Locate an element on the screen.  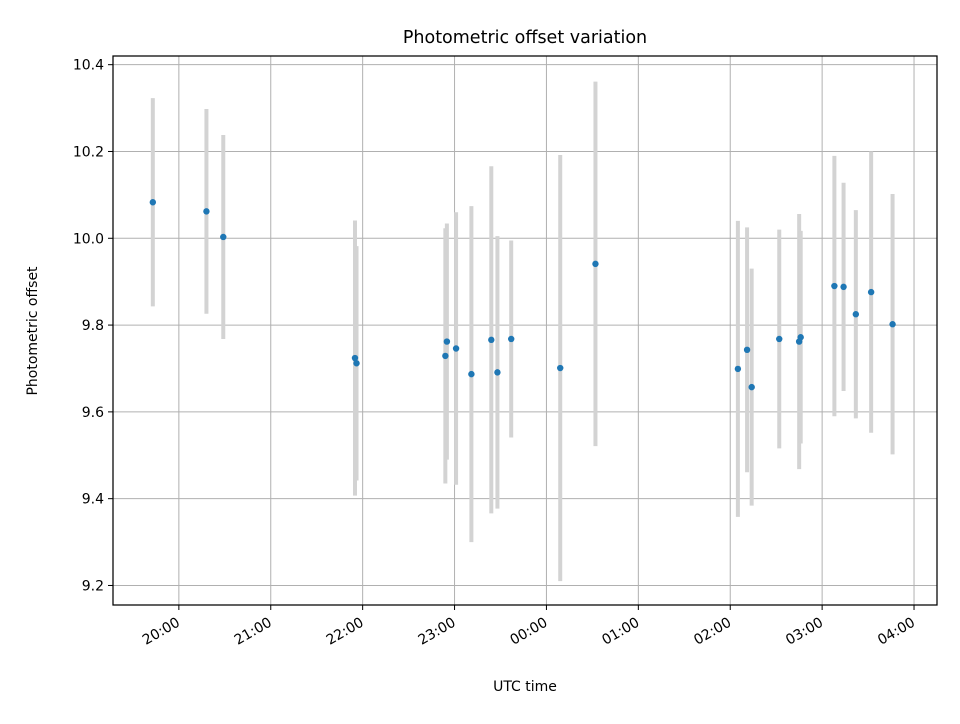
y-tick-label: 10.0 is located at coordinates (88, 239).